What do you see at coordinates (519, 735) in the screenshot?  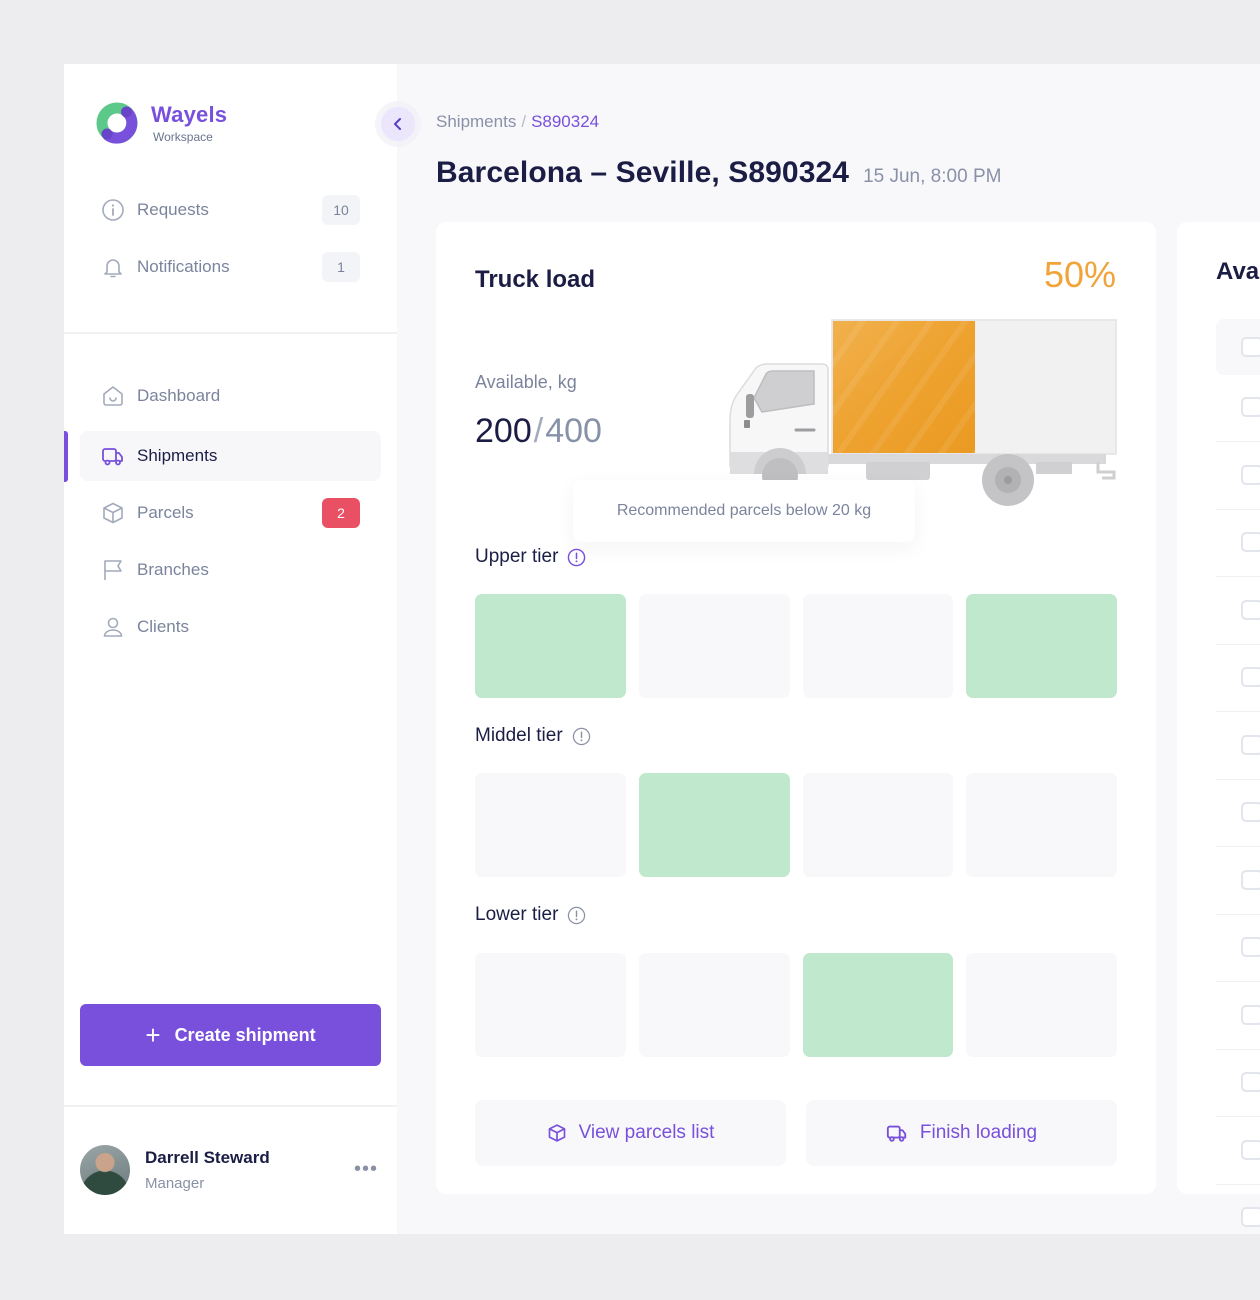 I see `tier-label-text: Middel tier` at bounding box center [519, 735].